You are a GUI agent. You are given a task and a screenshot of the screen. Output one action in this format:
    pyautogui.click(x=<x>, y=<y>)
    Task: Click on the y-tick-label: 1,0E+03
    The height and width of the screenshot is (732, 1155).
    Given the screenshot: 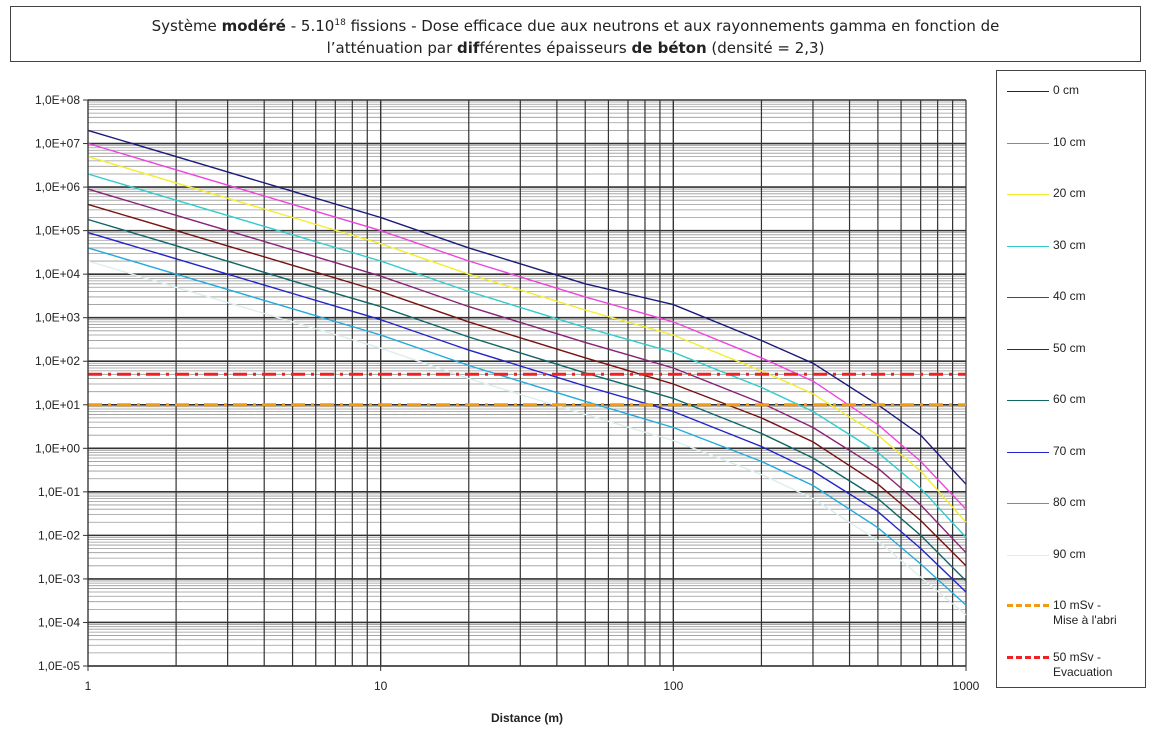 What is the action you would take?
    pyautogui.click(x=57, y=318)
    